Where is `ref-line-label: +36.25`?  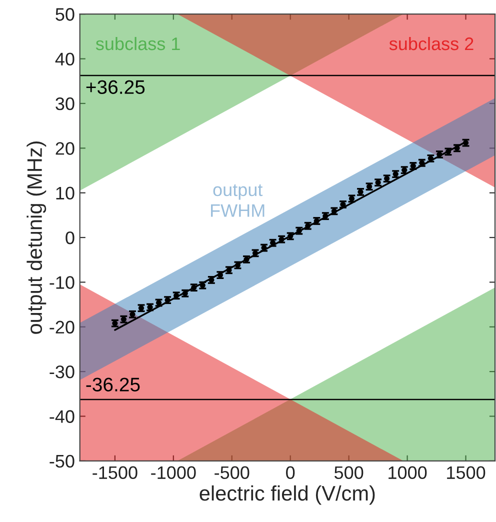 ref-line-label: +36.25 is located at coordinates (115, 87).